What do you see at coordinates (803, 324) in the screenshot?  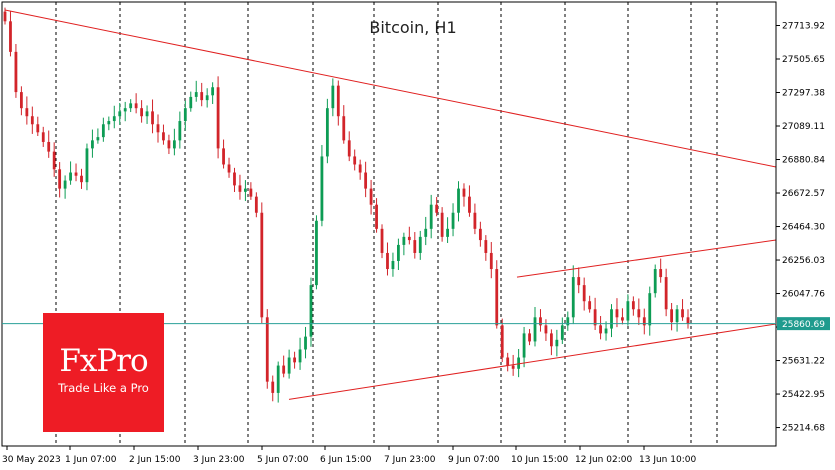 I see `current-price-tag` at bounding box center [803, 324].